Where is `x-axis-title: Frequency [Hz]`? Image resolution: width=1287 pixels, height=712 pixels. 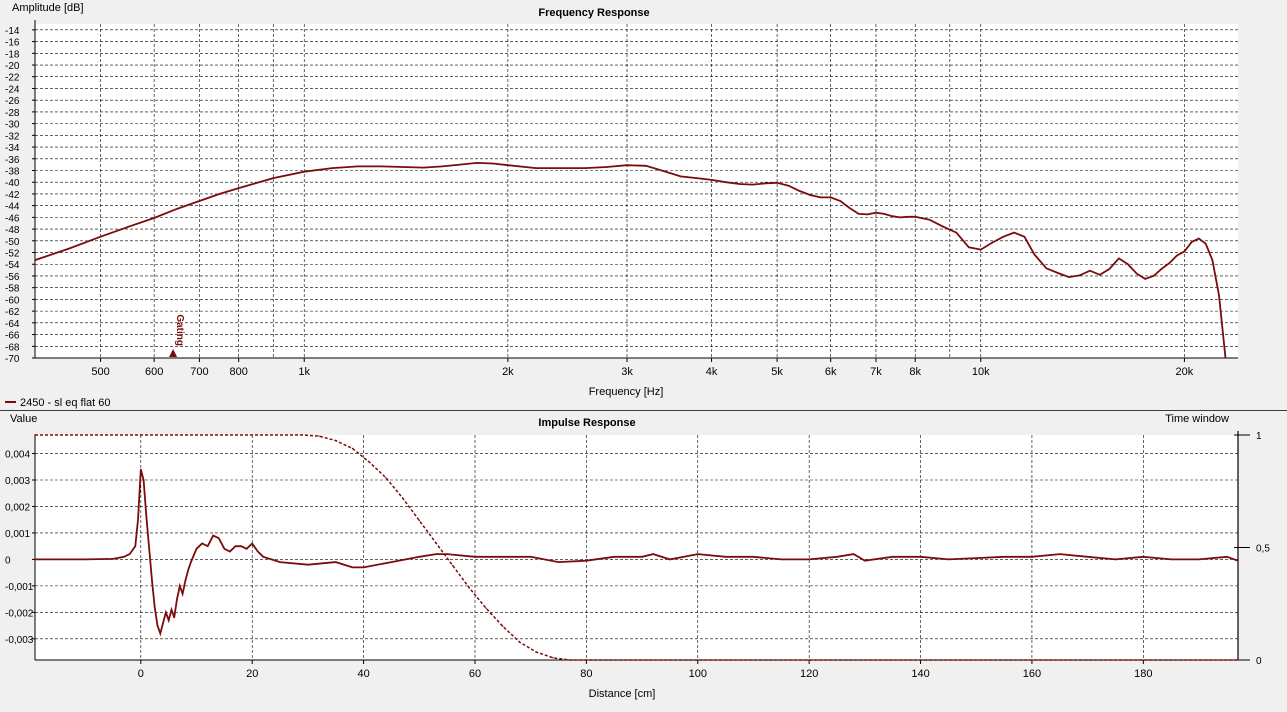
x-axis-title: Frequency [Hz] is located at coordinates (626, 392).